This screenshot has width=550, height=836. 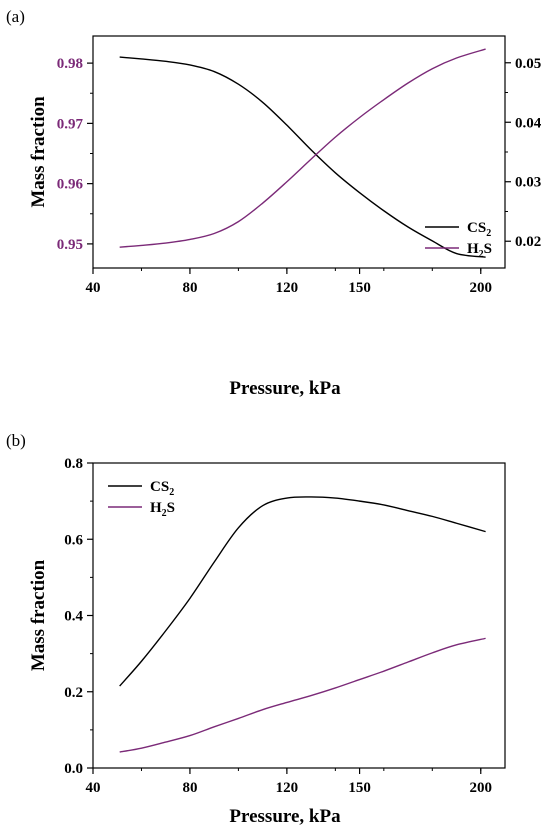 What do you see at coordinates (70, 245) in the screenshot?
I see `y-tick-label: 0.95` at bounding box center [70, 245].